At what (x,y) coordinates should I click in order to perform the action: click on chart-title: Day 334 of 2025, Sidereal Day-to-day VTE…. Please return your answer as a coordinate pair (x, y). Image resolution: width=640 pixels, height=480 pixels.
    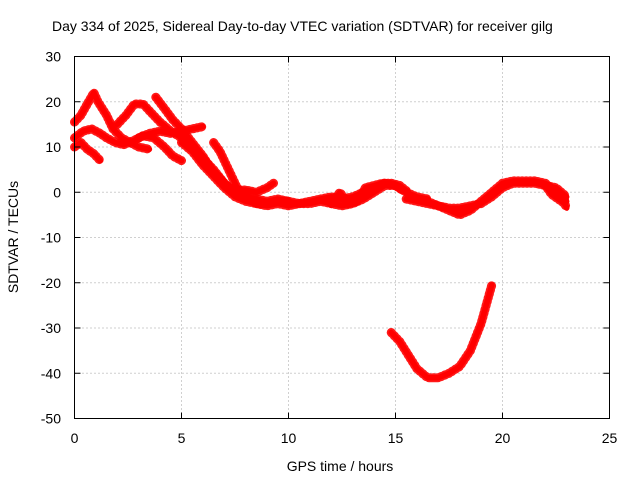
    Looking at the image, I should click on (302, 26).